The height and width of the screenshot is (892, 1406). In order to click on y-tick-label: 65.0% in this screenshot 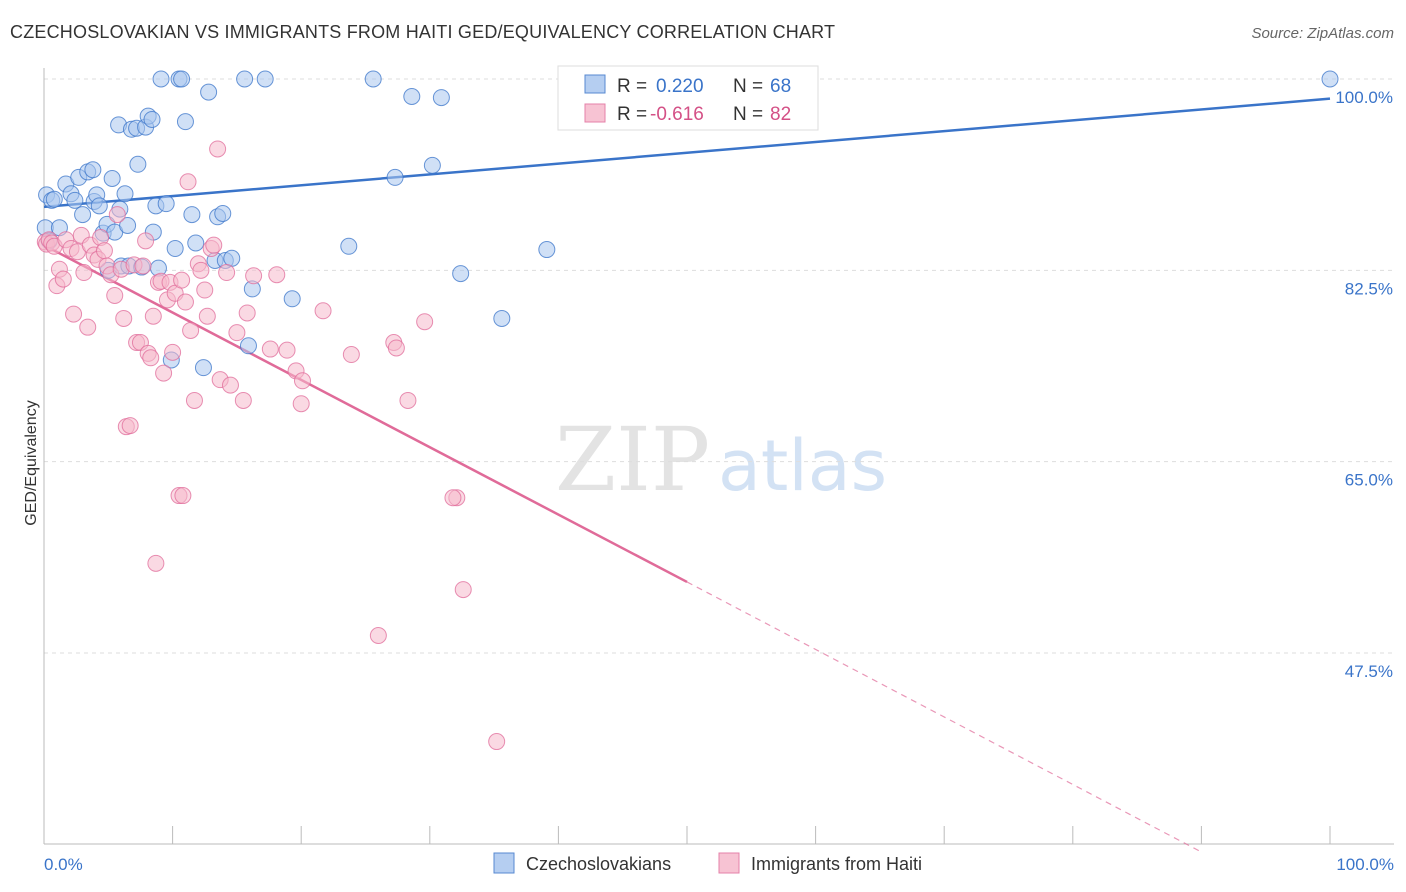, I will do `click(1369, 480)`.